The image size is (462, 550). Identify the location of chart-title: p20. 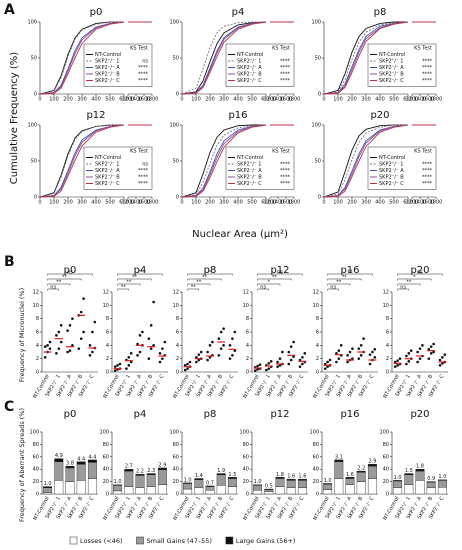
(419, 414).